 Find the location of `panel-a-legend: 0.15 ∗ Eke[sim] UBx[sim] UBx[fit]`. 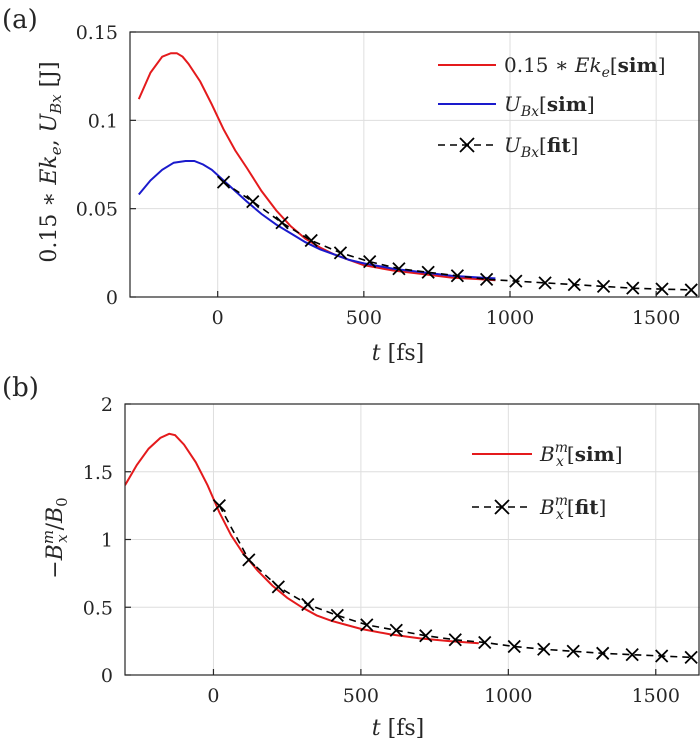

panel-a-legend: 0.15 ∗ Eke[sim] UBx[sim] UBx[fit] is located at coordinates (552, 107).